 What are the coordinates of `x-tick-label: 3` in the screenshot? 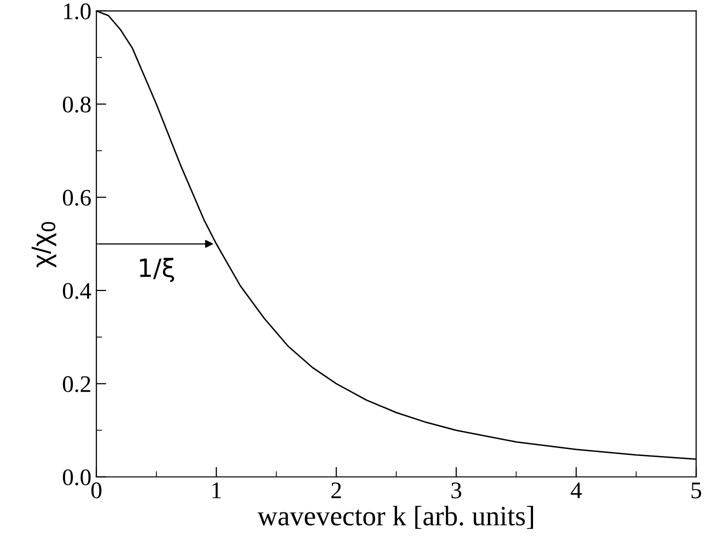 It's located at (456, 490).